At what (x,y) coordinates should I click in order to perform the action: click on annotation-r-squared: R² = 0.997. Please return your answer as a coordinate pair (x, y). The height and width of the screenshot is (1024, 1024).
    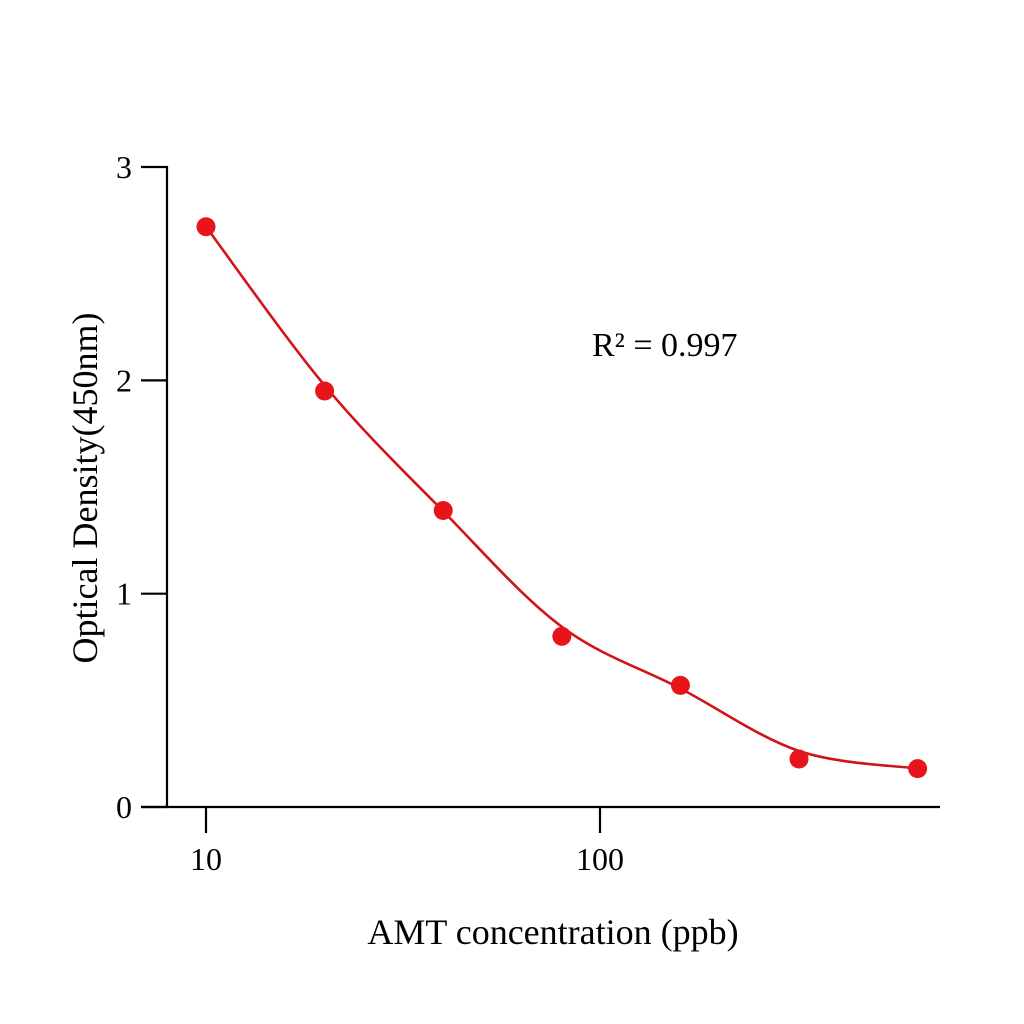
    Looking at the image, I should click on (665, 345).